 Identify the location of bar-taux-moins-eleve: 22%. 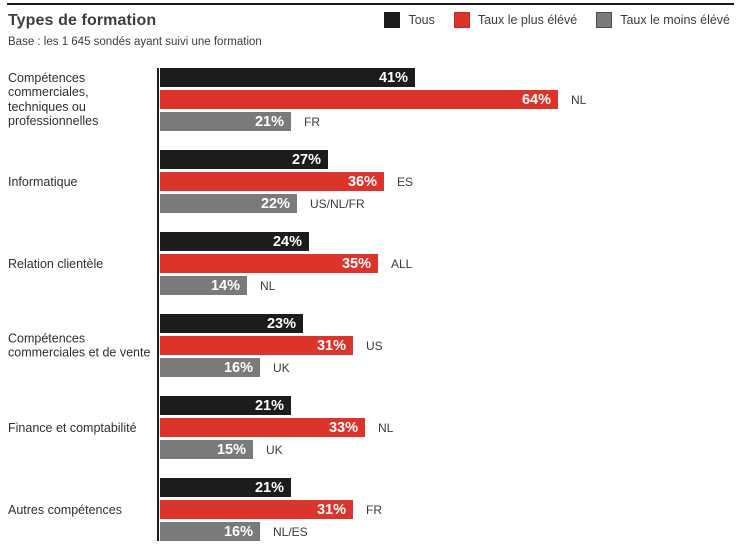
(228, 203).